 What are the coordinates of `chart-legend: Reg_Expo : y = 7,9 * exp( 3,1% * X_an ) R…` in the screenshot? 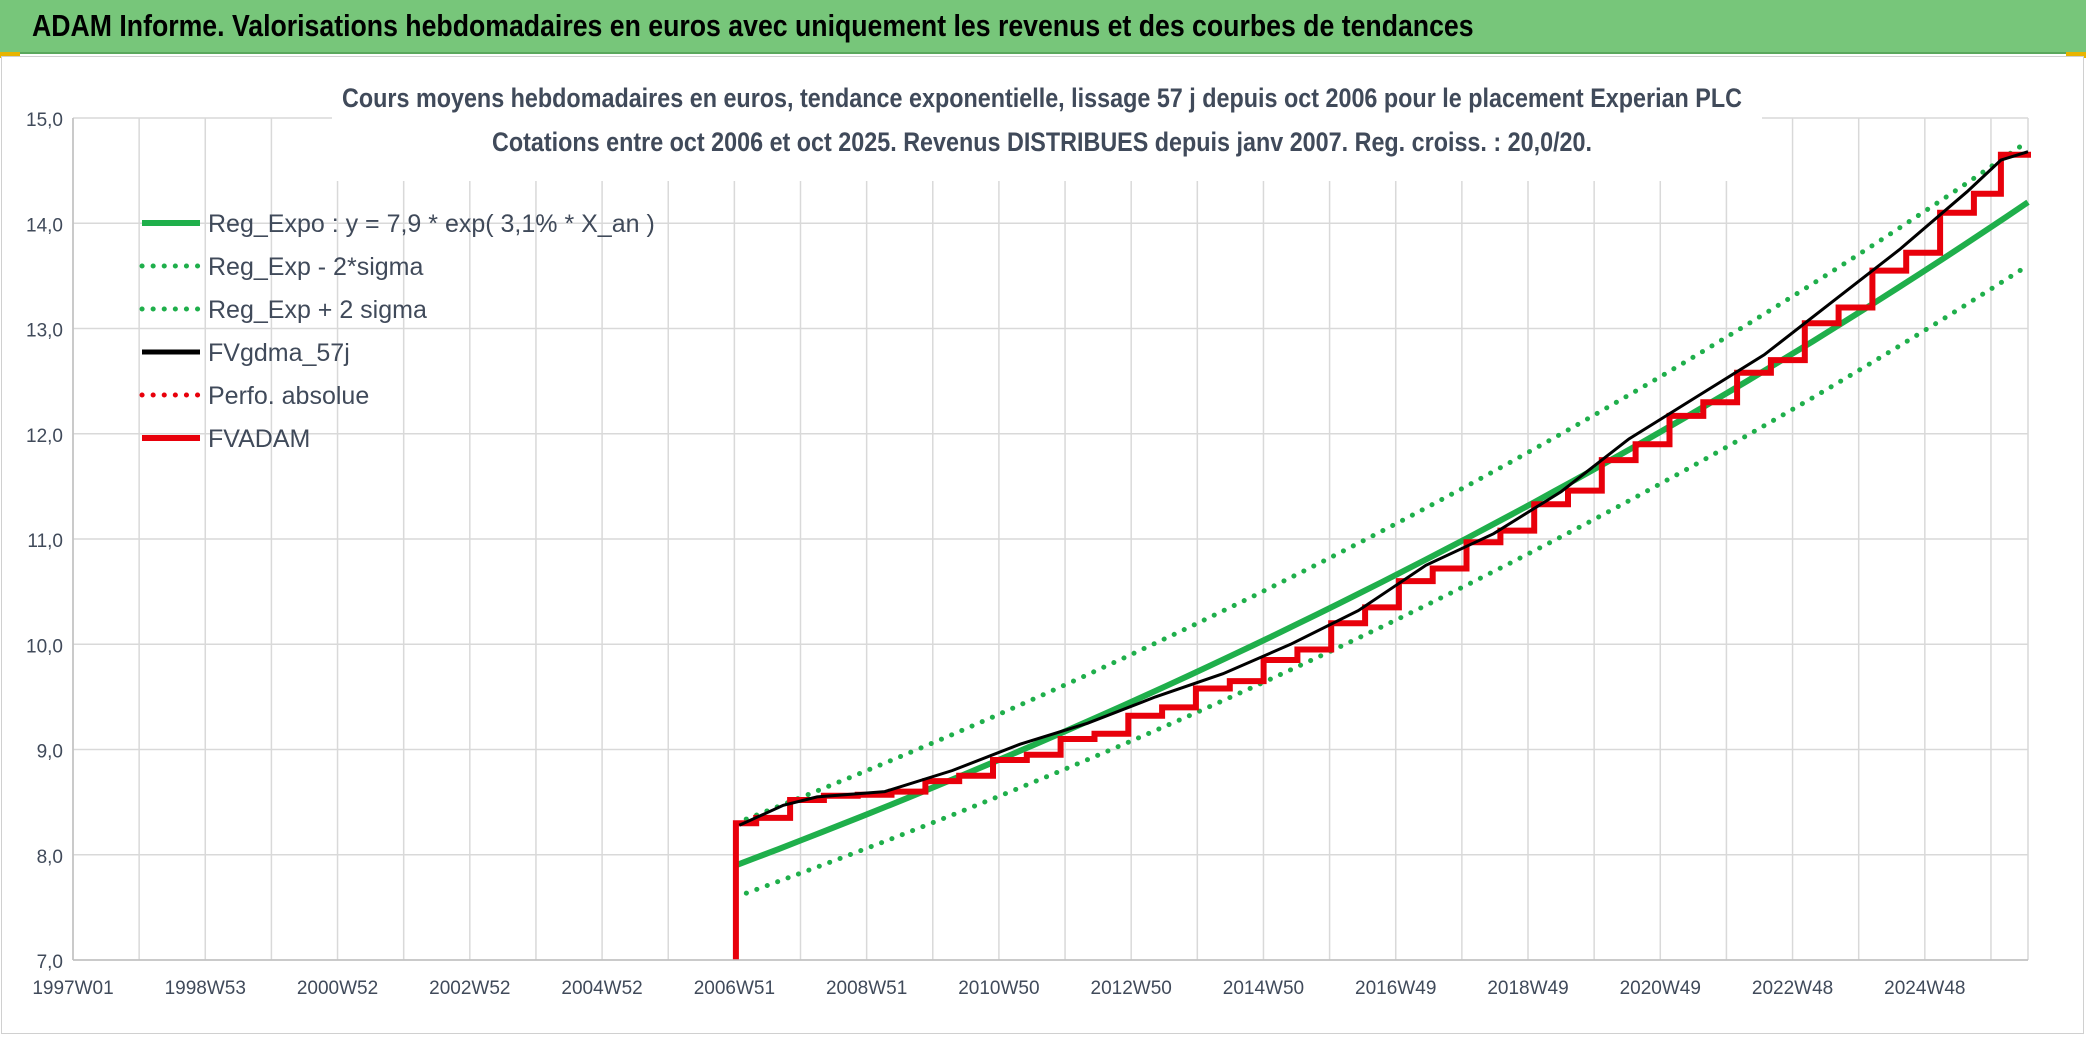 It's located at (397, 331).